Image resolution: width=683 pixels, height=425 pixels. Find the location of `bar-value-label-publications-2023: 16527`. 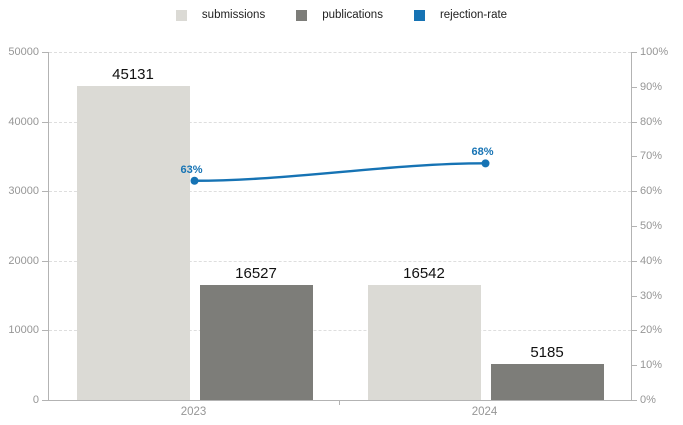

bar-value-label-publications-2023: 16527 is located at coordinates (256, 273).